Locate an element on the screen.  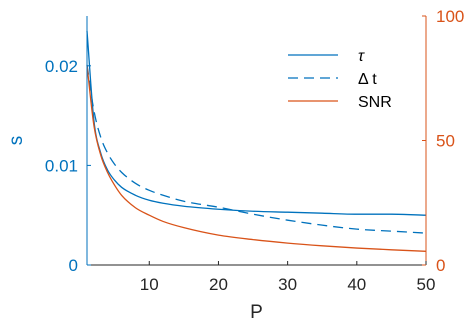
x-tick-label: 30 is located at coordinates (287, 284).